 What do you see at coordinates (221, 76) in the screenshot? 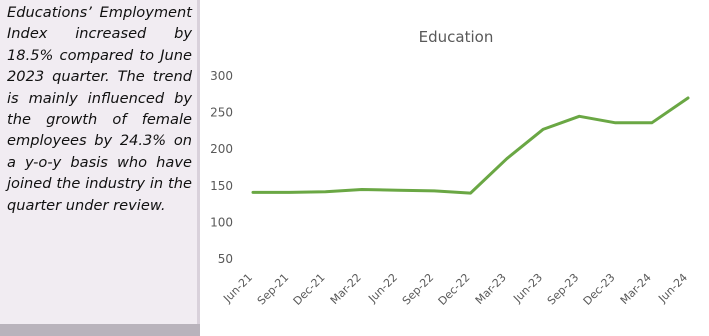
I see `y-tick-label: 300` at bounding box center [221, 76].